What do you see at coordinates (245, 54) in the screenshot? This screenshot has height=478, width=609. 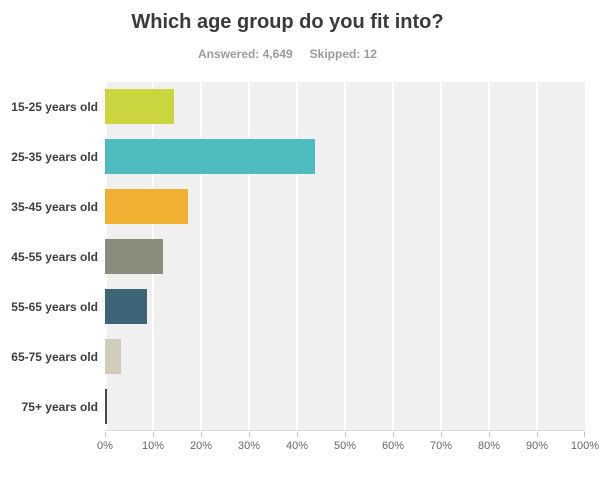 I see `answered-count: Answered: 4,649` at bounding box center [245, 54].